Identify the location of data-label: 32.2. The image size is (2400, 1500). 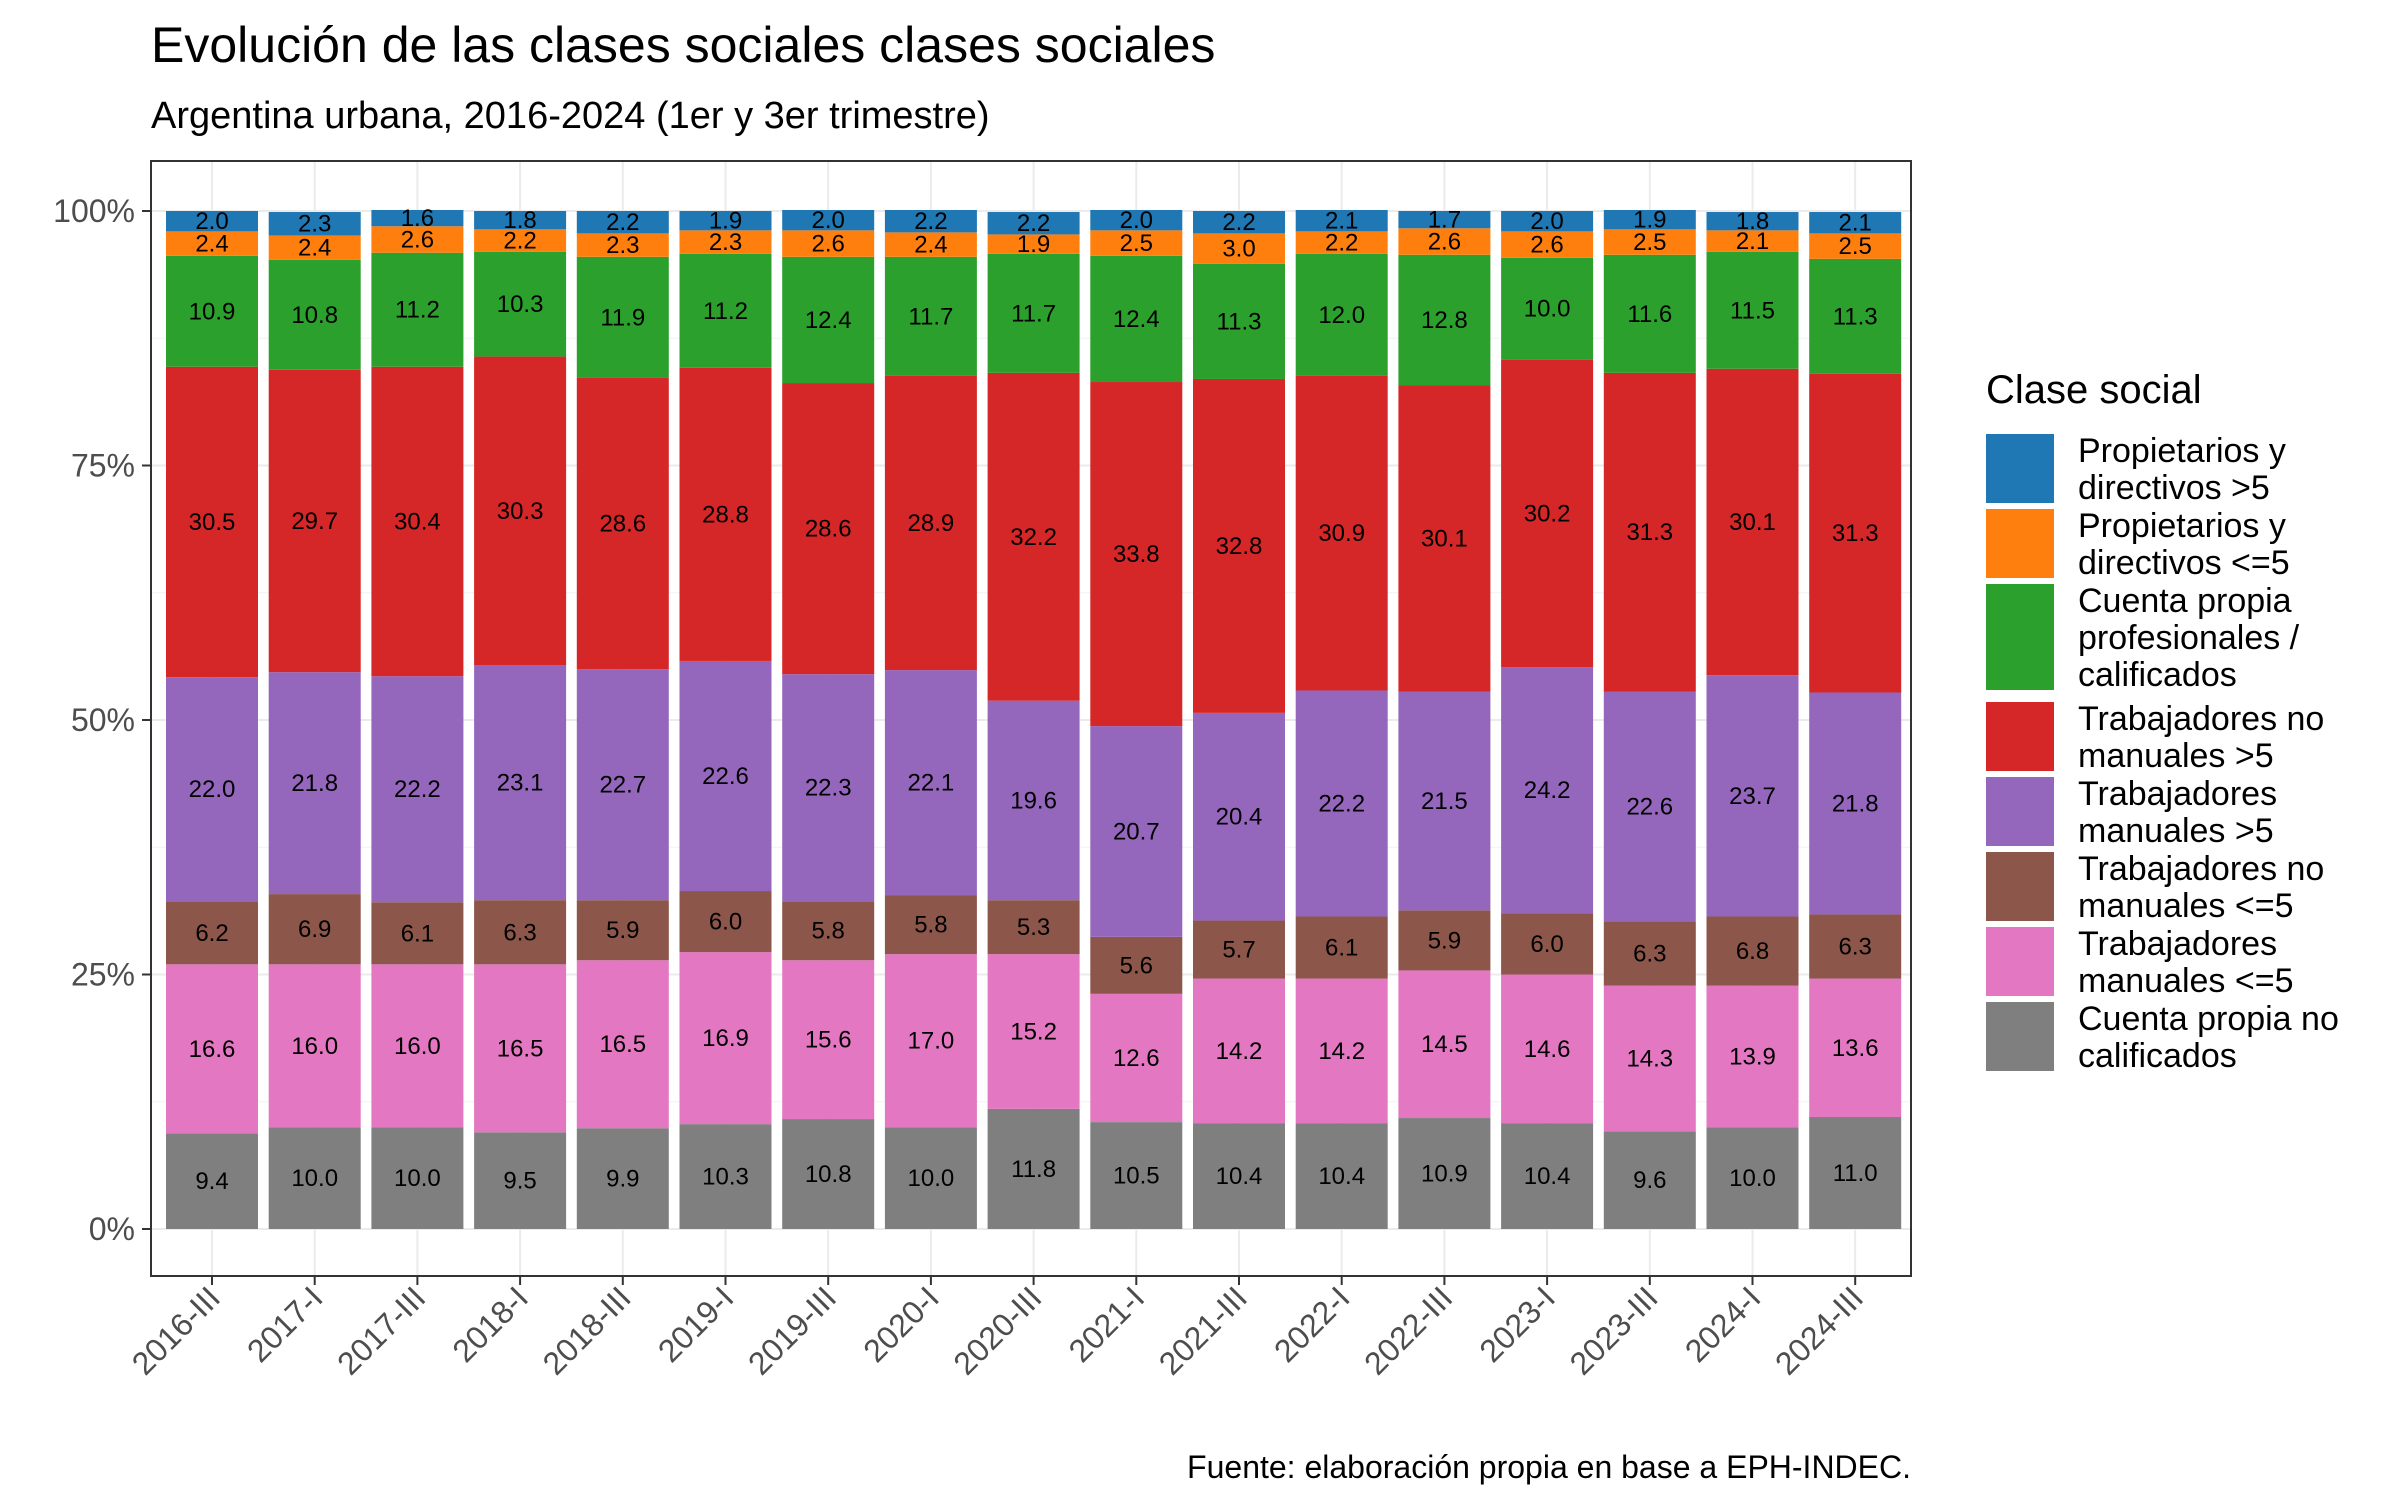
(1033, 537).